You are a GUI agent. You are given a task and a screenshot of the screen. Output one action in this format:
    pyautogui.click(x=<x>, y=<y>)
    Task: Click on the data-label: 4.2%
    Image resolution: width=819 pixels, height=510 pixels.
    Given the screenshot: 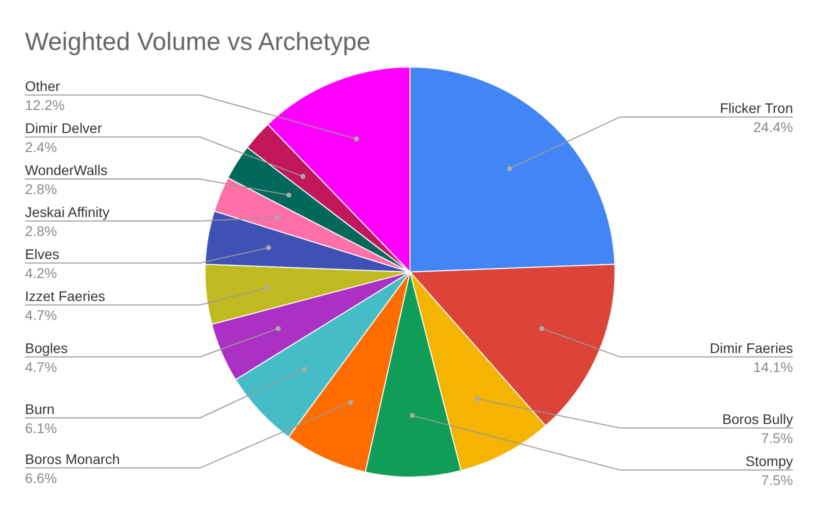 What is the action you would take?
    pyautogui.click(x=41, y=273)
    